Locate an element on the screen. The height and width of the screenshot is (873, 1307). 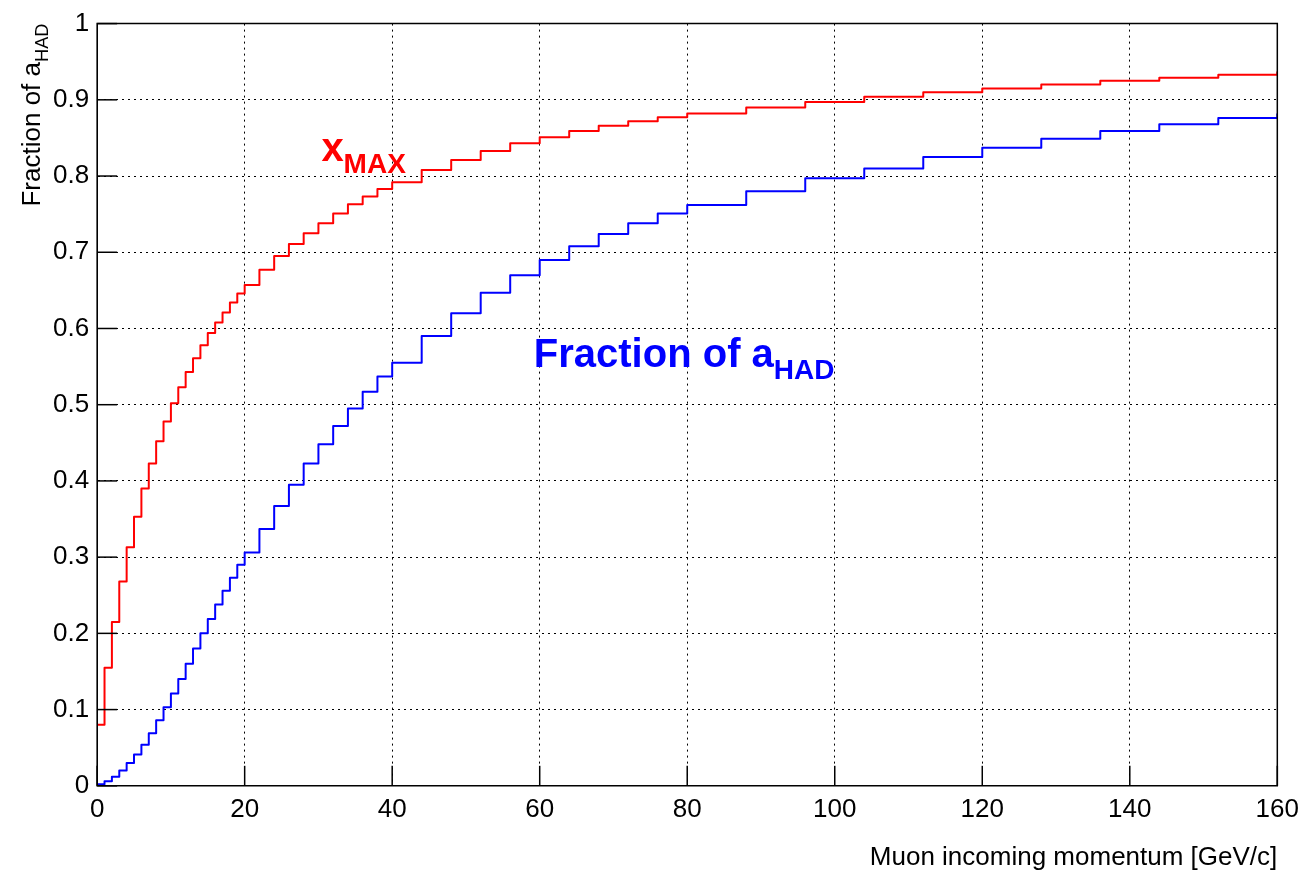
y-axis-title: Fraction of aHAD is located at coordinates (34, 115).